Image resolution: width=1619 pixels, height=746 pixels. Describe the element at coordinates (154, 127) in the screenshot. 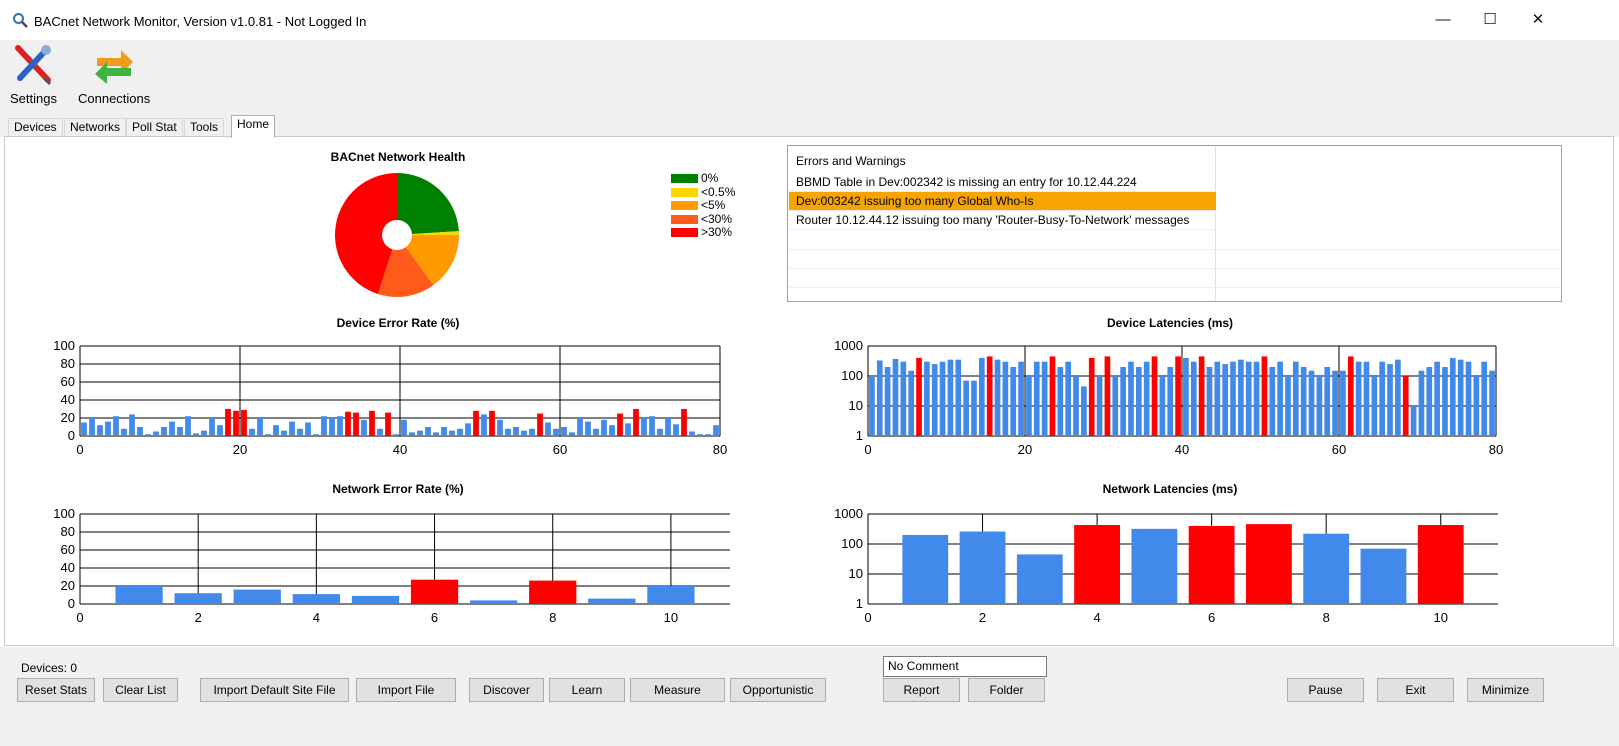

I see `tab-poll-stat: Poll Stat` at that location.